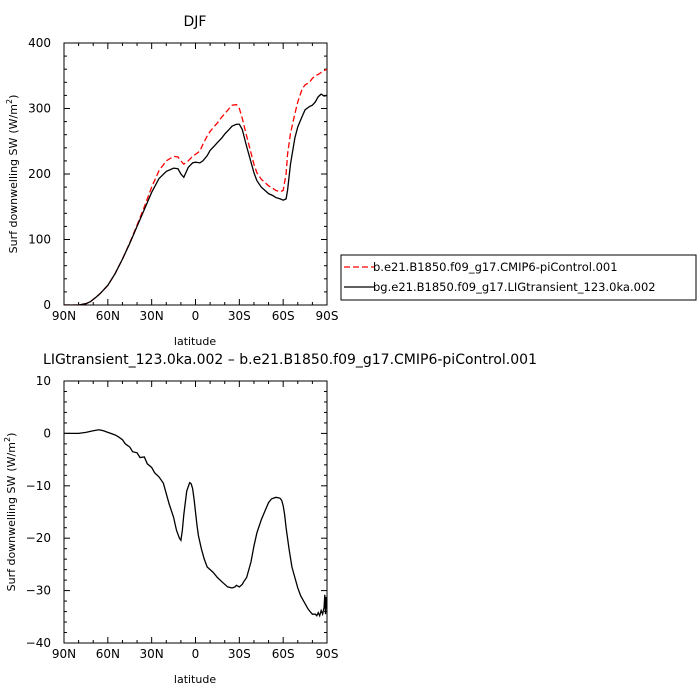 The width and height of the screenshot is (700, 700). What do you see at coordinates (7, 439) in the screenshot?
I see `y-axis-unit-sup-bottom: 2` at bounding box center [7, 439].